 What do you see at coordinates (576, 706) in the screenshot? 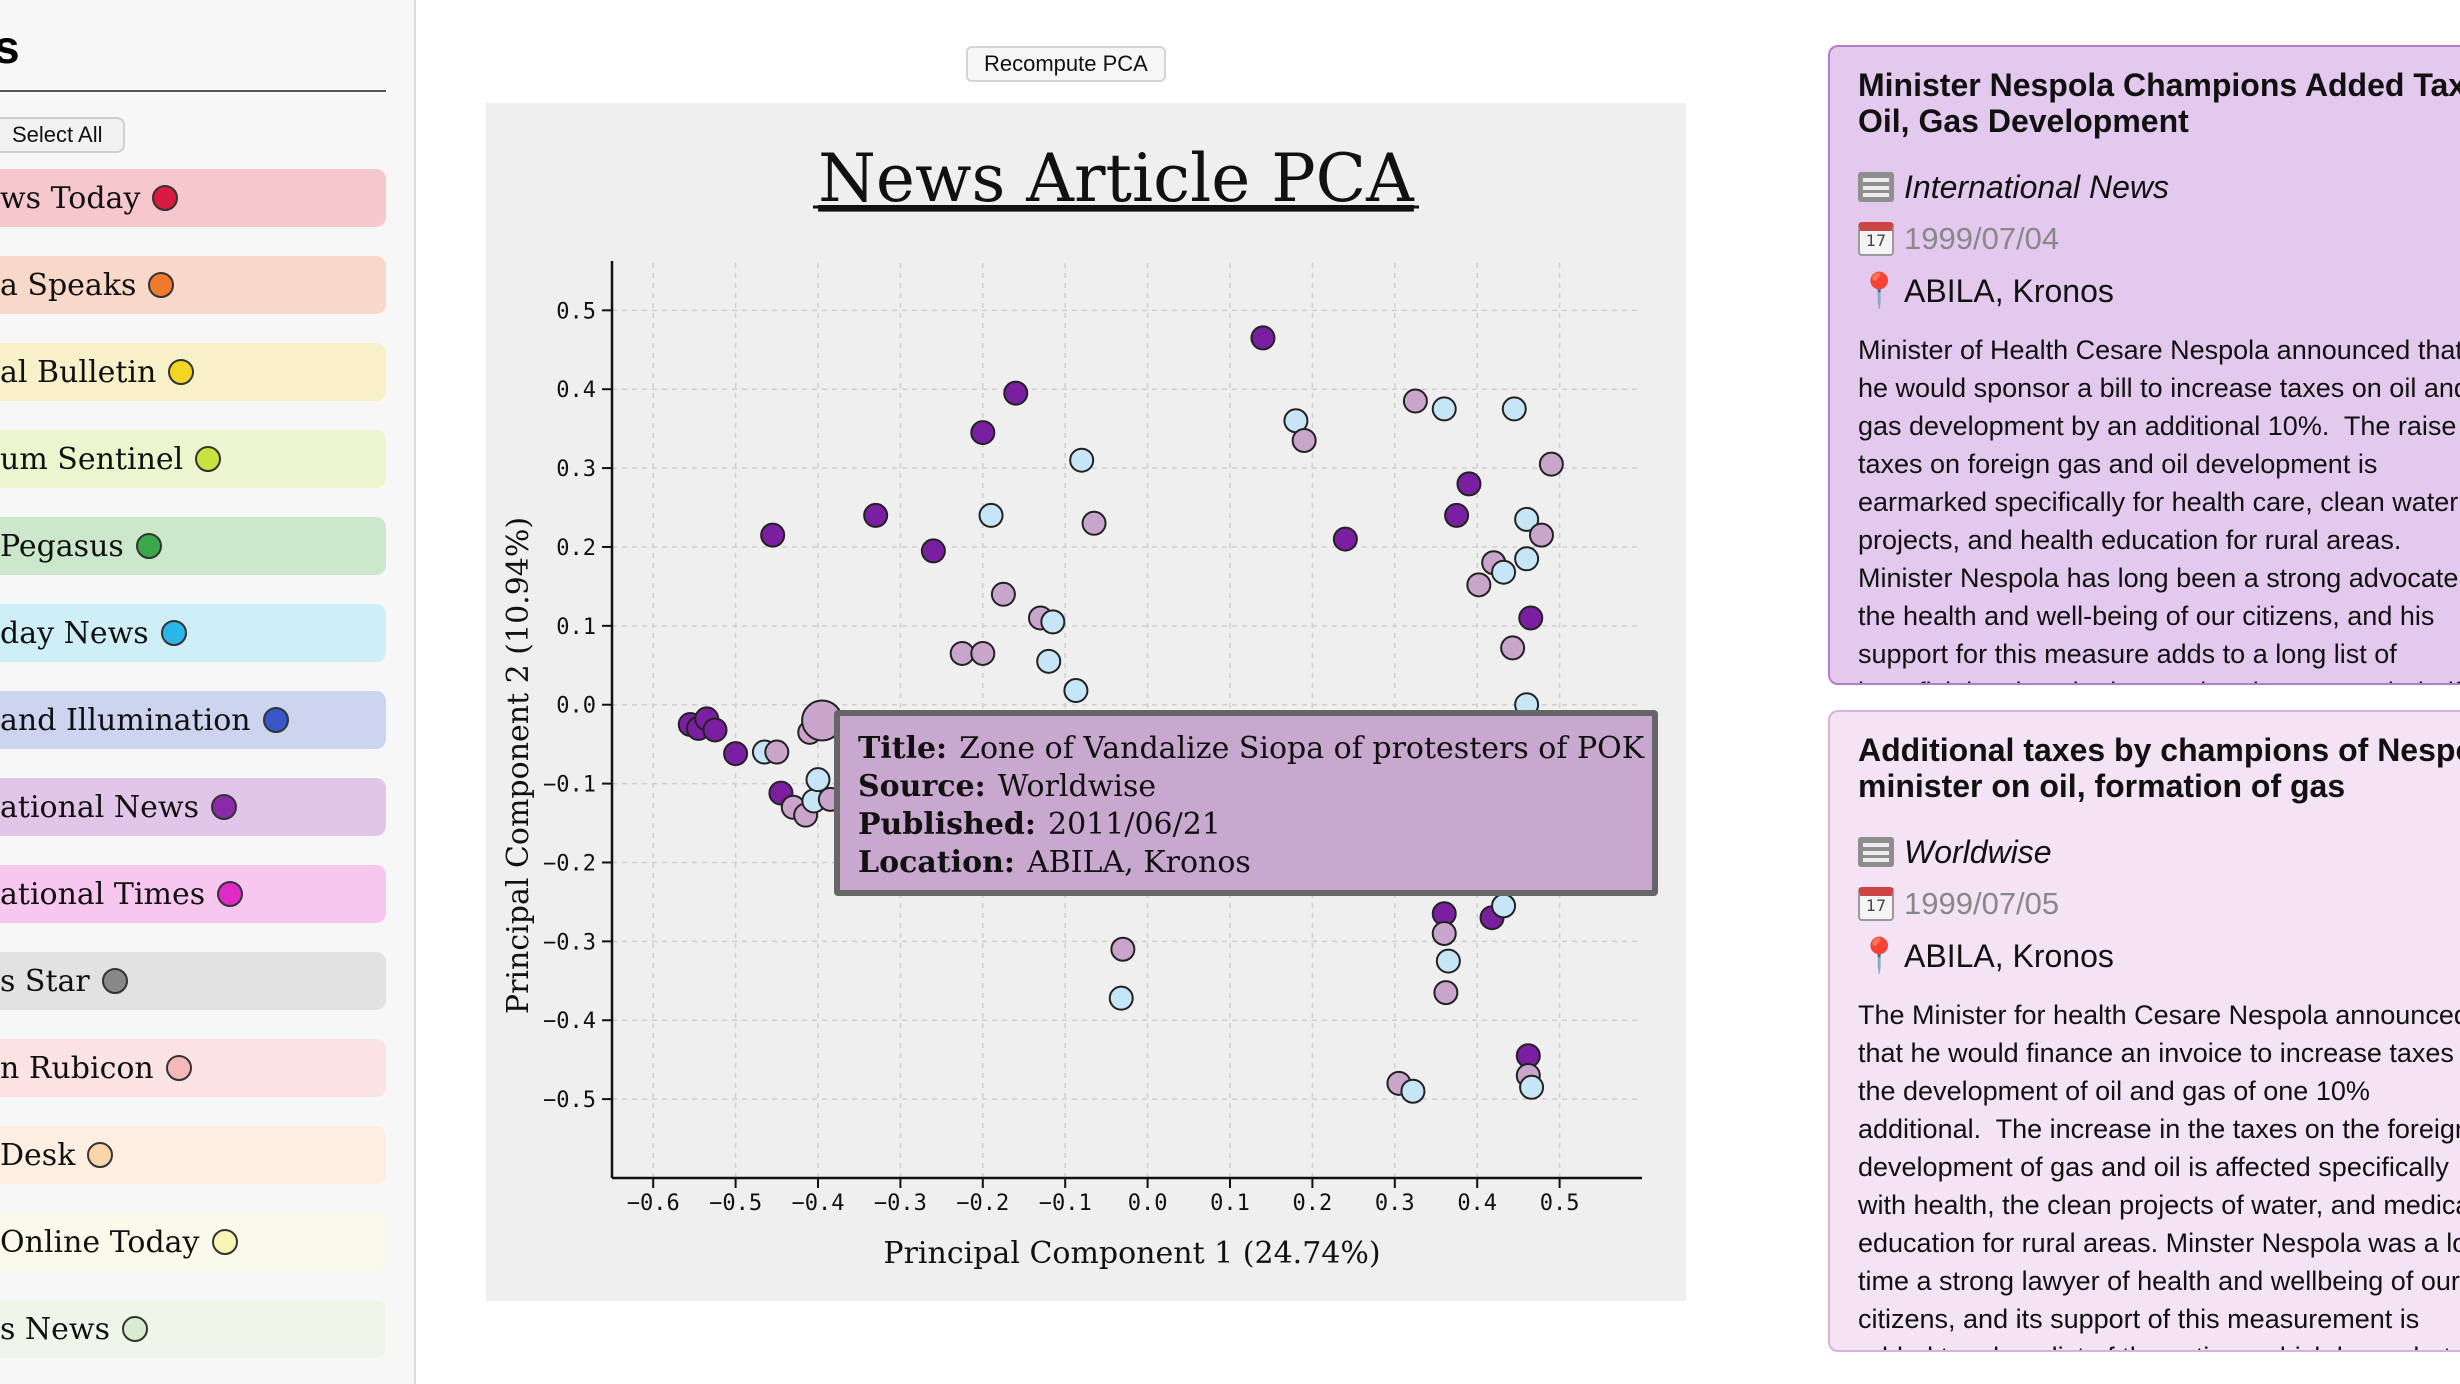
I see `y-tick-label: 0.0` at bounding box center [576, 706].